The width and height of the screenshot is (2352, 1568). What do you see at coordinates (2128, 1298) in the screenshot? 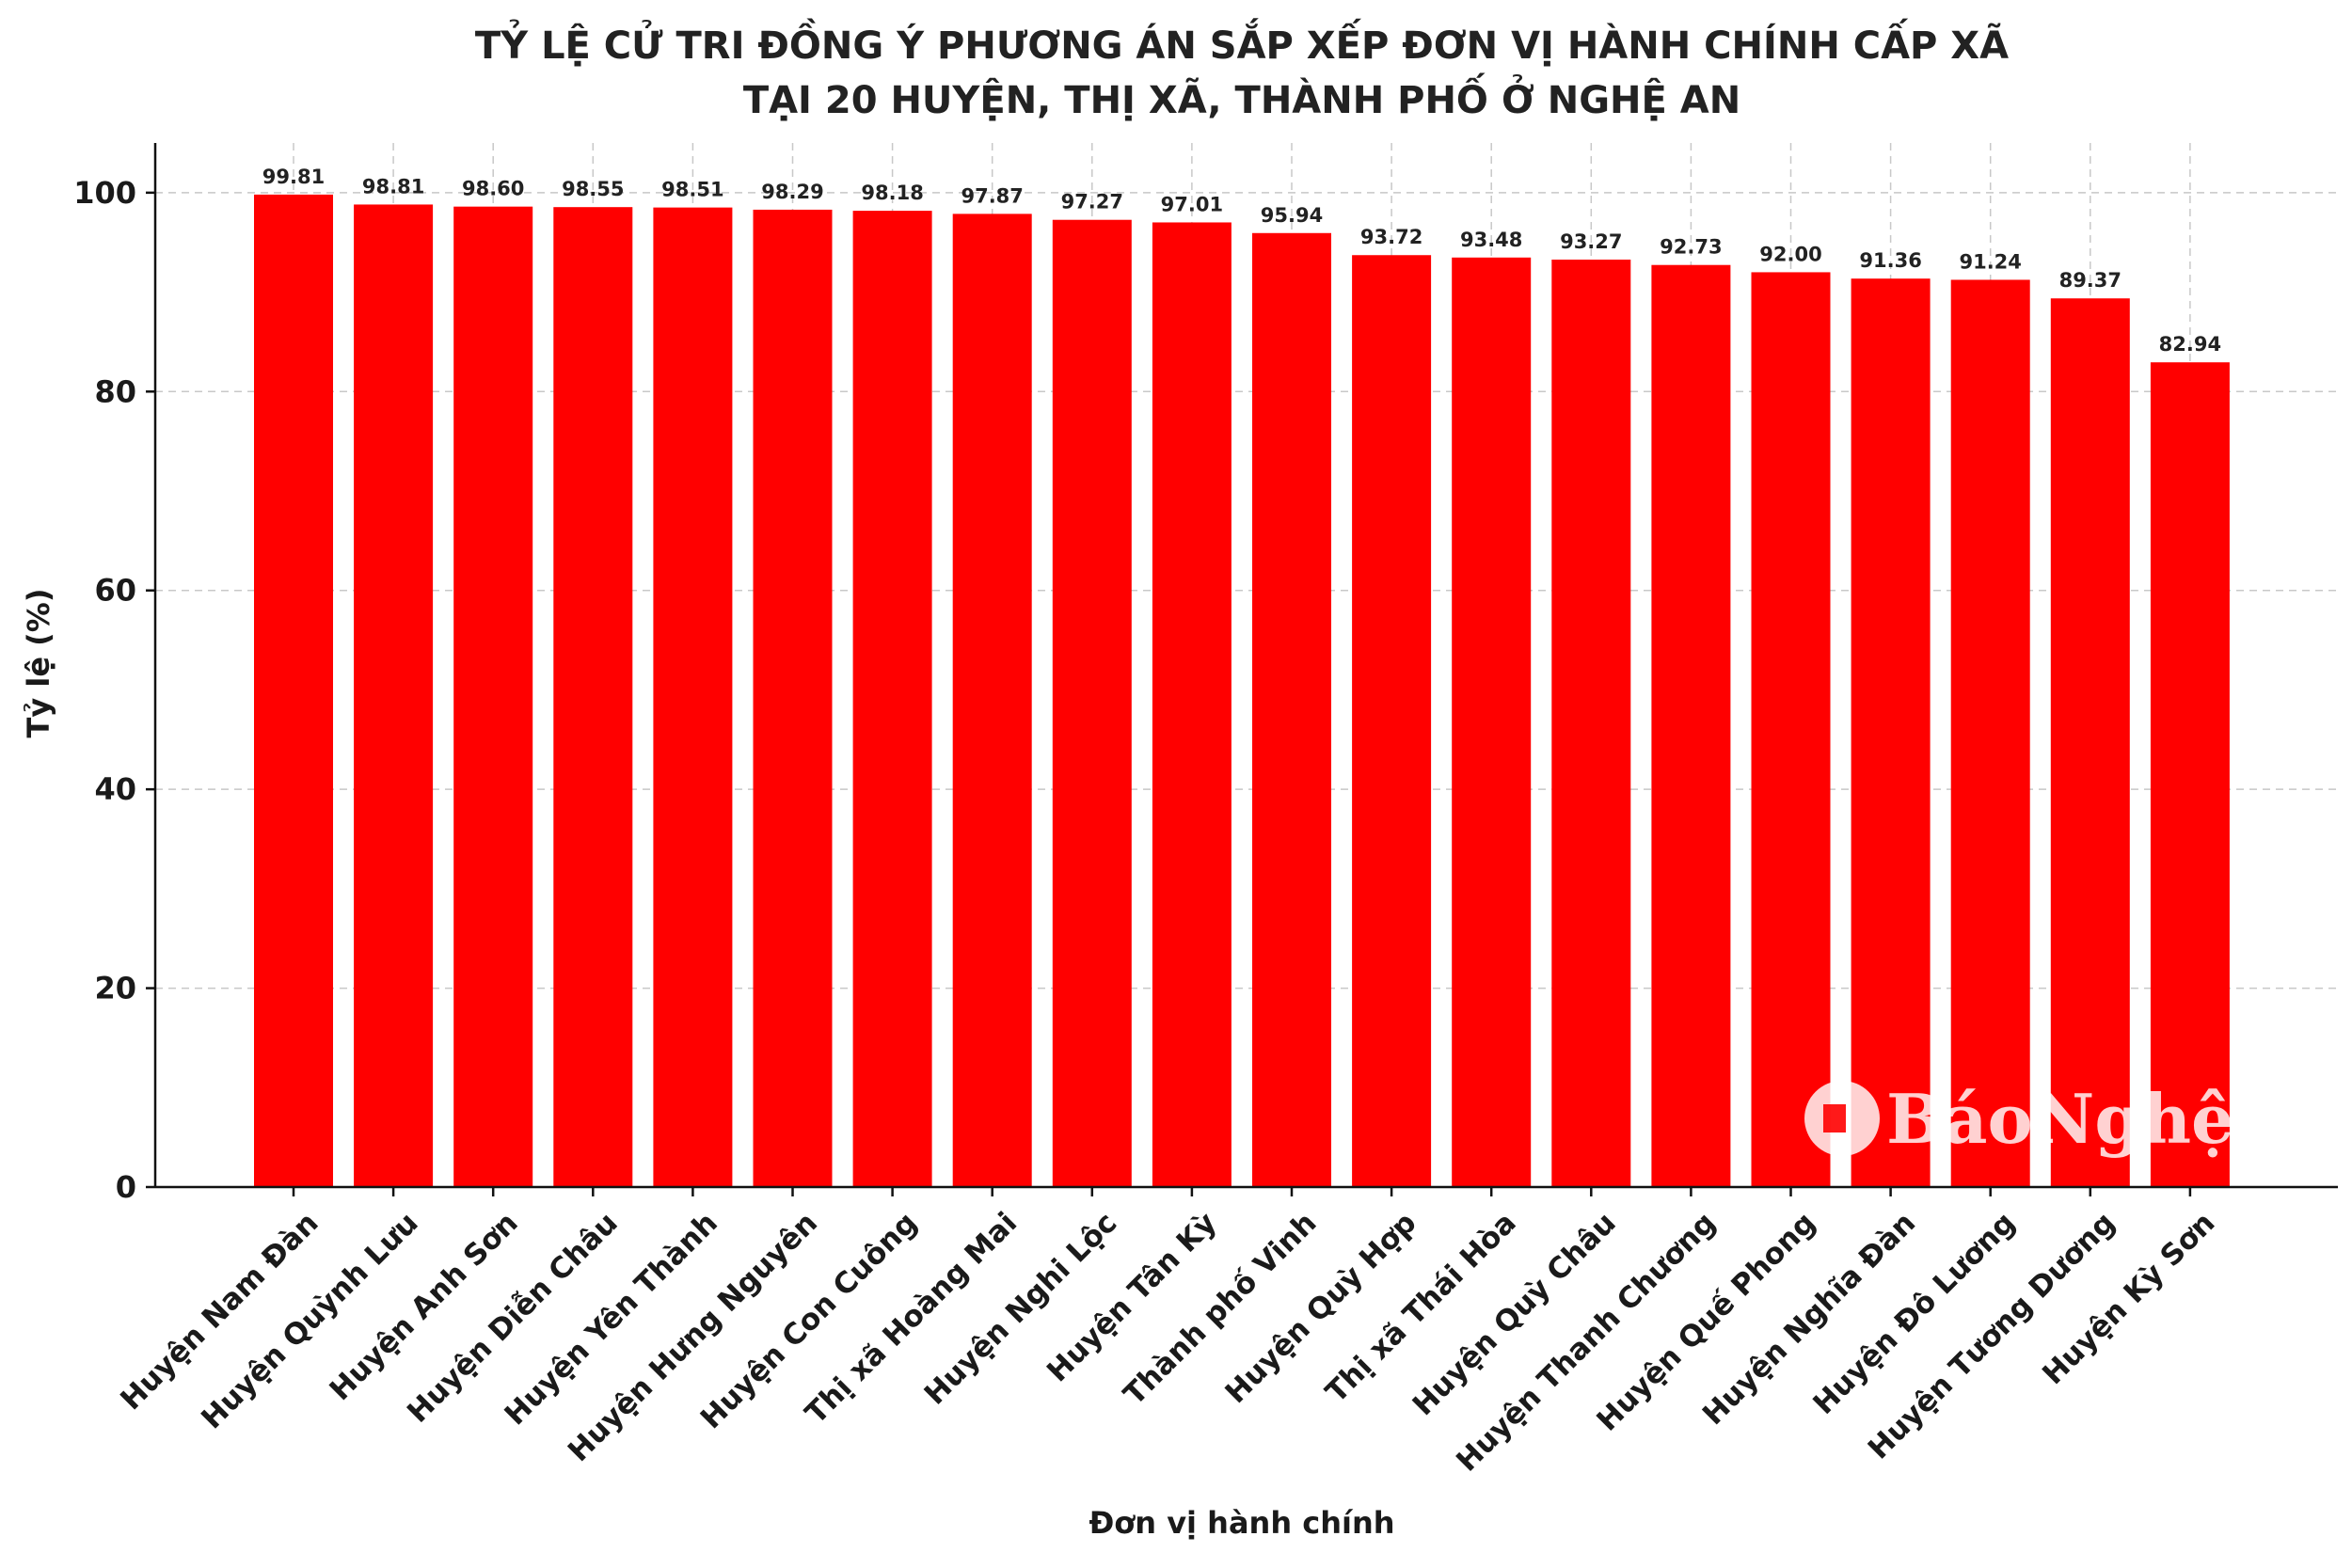
I see `x-tick-label-19: Huyện Kỳ Sơn` at bounding box center [2128, 1298].